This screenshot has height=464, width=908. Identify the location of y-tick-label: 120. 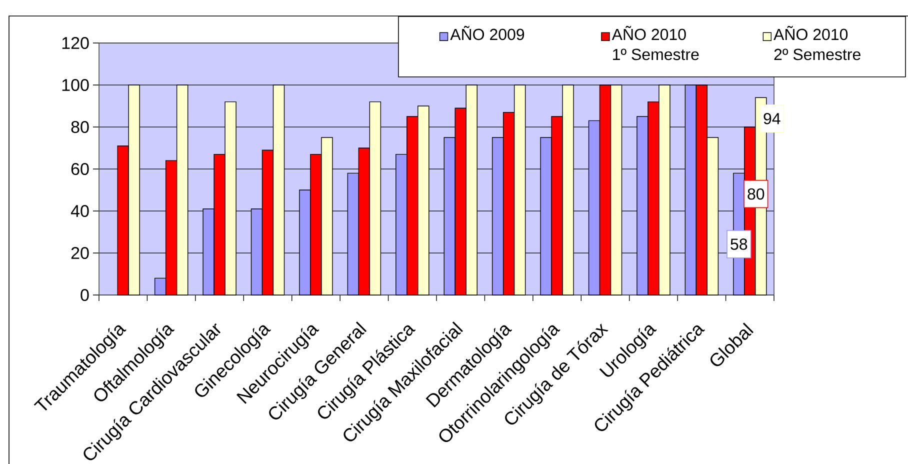
(75, 43).